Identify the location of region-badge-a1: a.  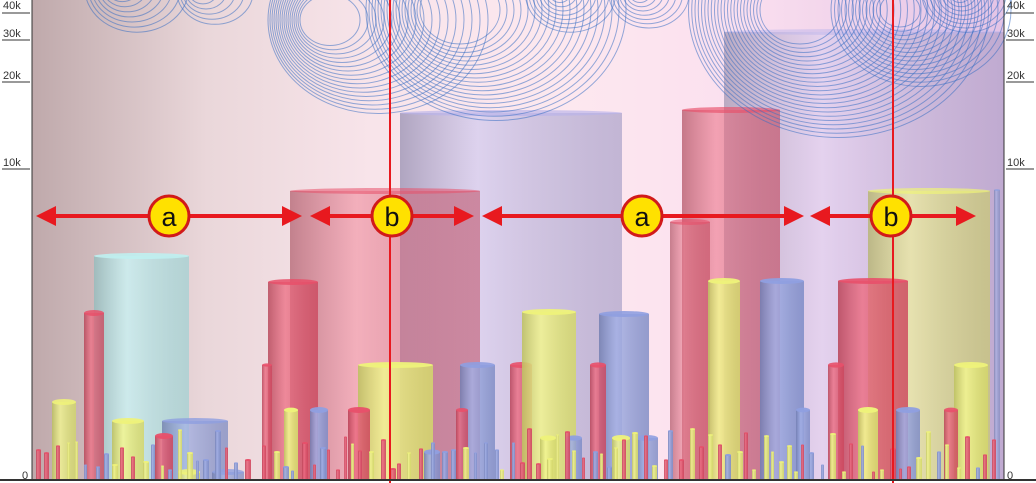
(169, 216).